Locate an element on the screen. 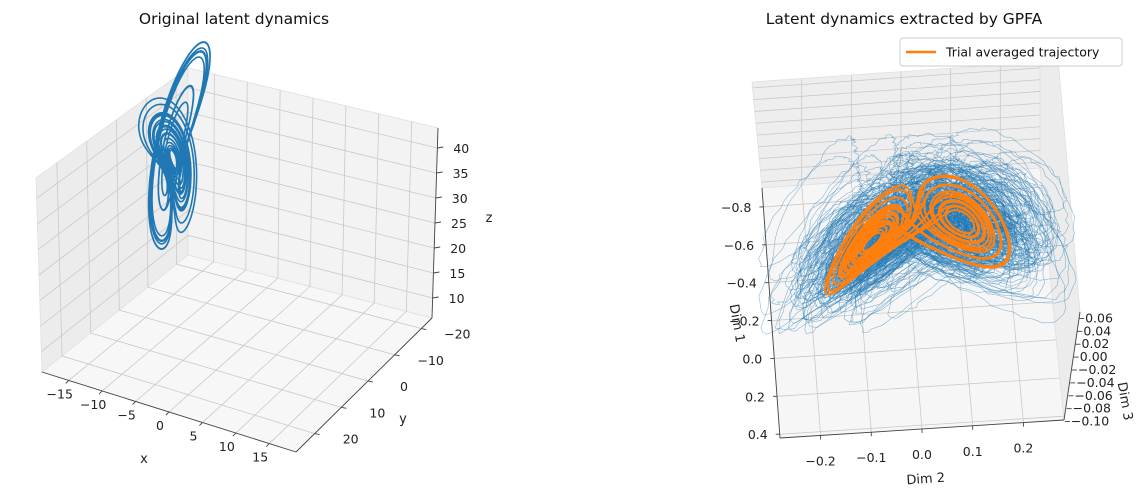  right-y-tick-label: 0.4 is located at coordinates (758, 434).